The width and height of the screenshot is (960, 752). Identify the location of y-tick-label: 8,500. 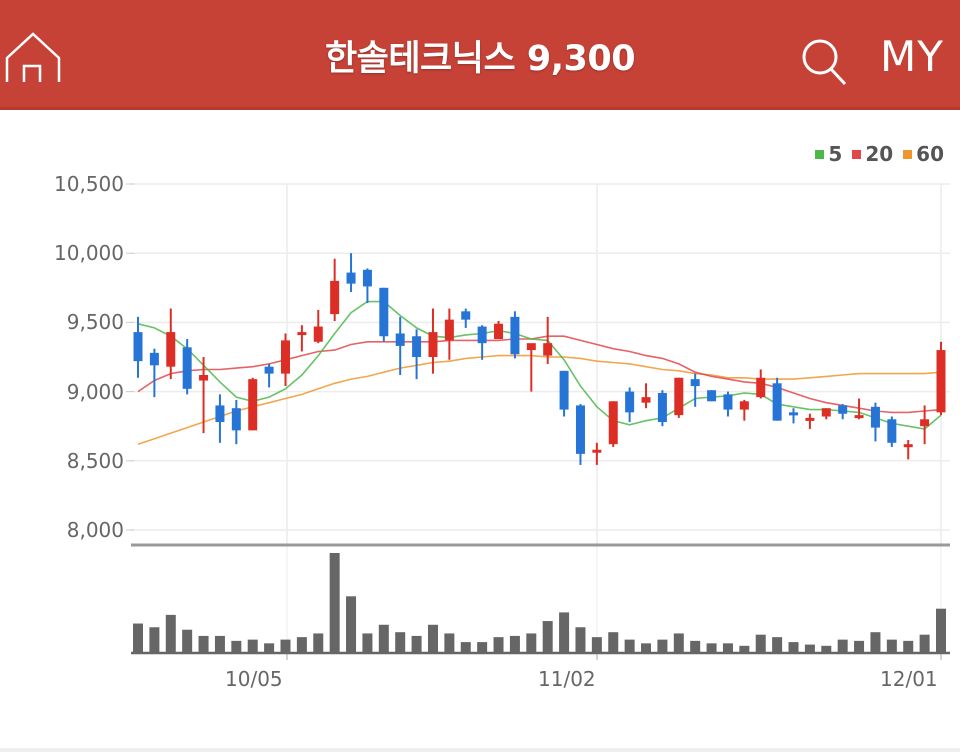
(95, 461).